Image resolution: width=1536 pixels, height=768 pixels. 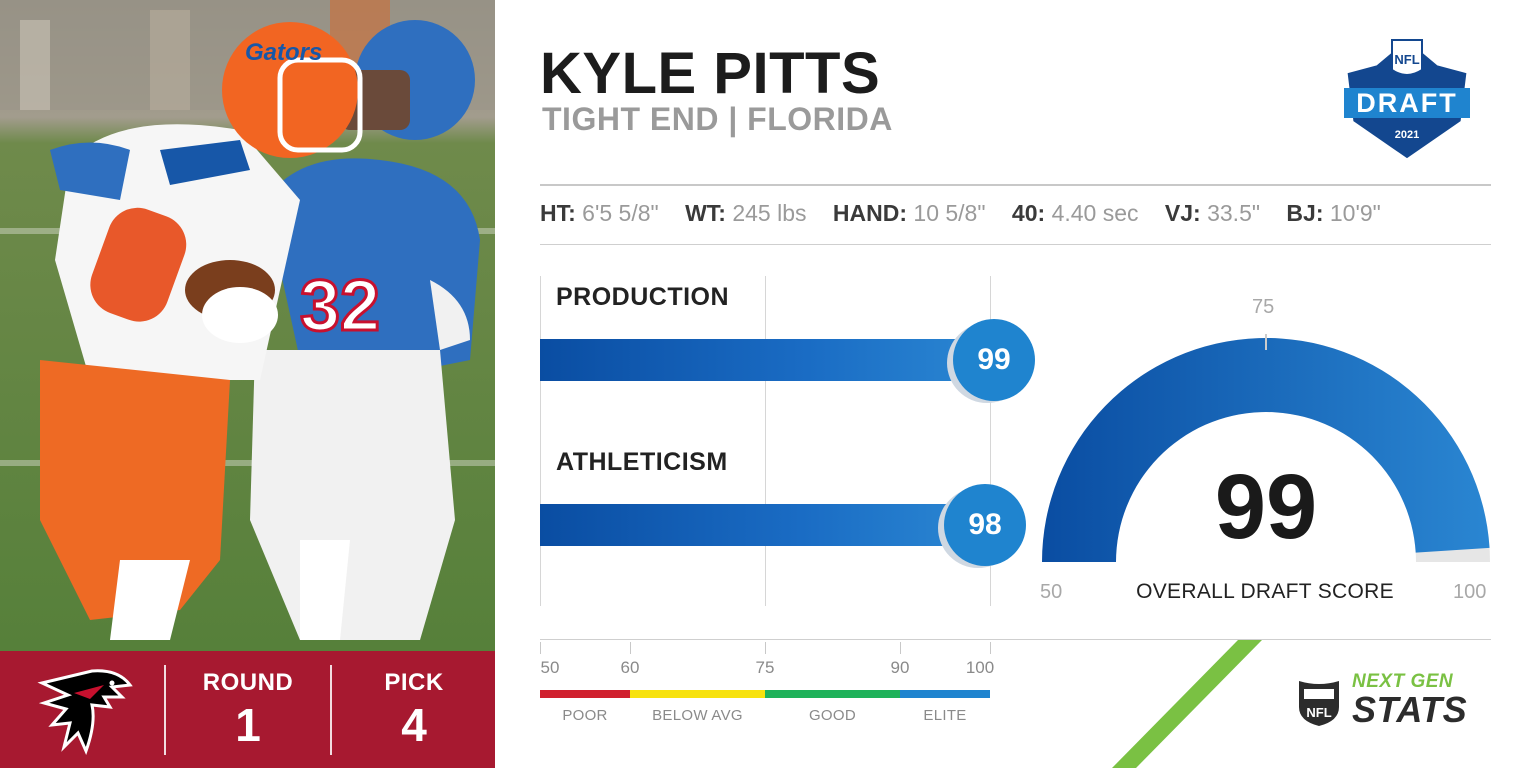 I want to click on legend-num-75: 75, so click(x=765, y=667).